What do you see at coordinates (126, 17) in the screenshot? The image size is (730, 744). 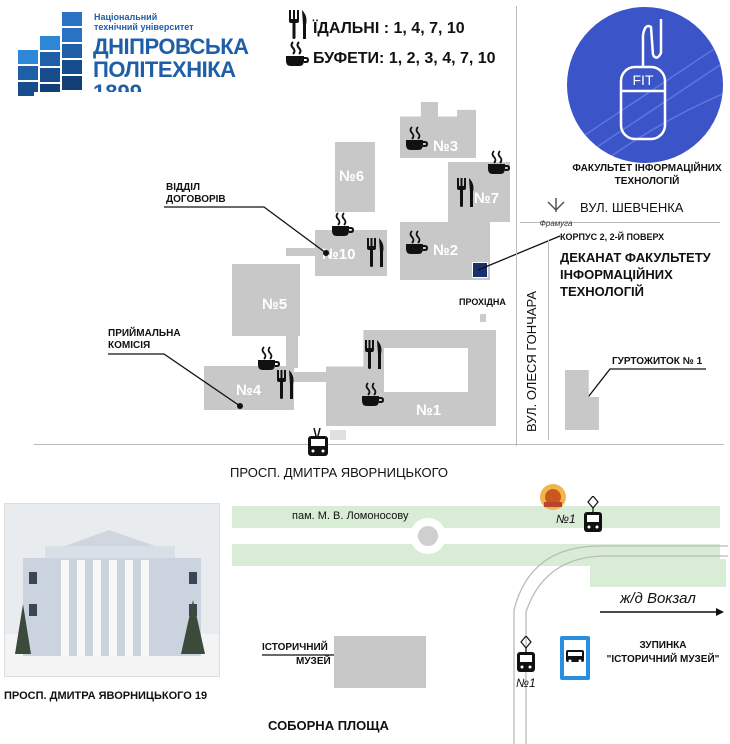 I see `logo-subtitle-1: Національний` at bounding box center [126, 17].